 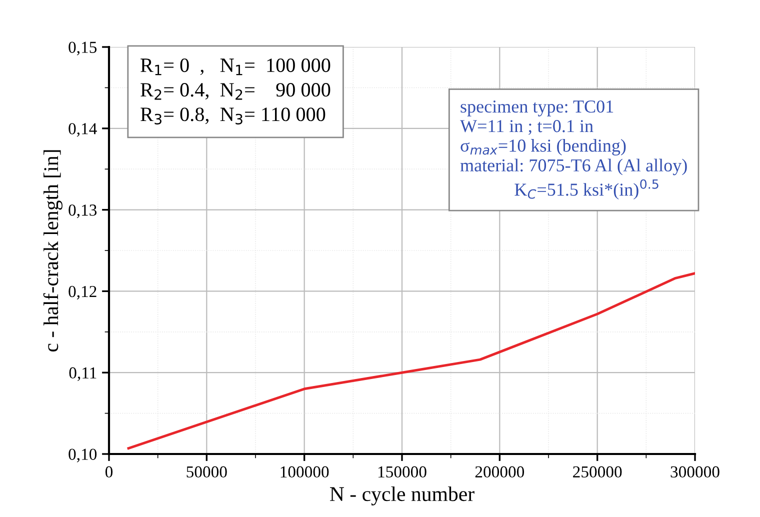 I want to click on x-tick-label: 300000, so click(x=695, y=472).